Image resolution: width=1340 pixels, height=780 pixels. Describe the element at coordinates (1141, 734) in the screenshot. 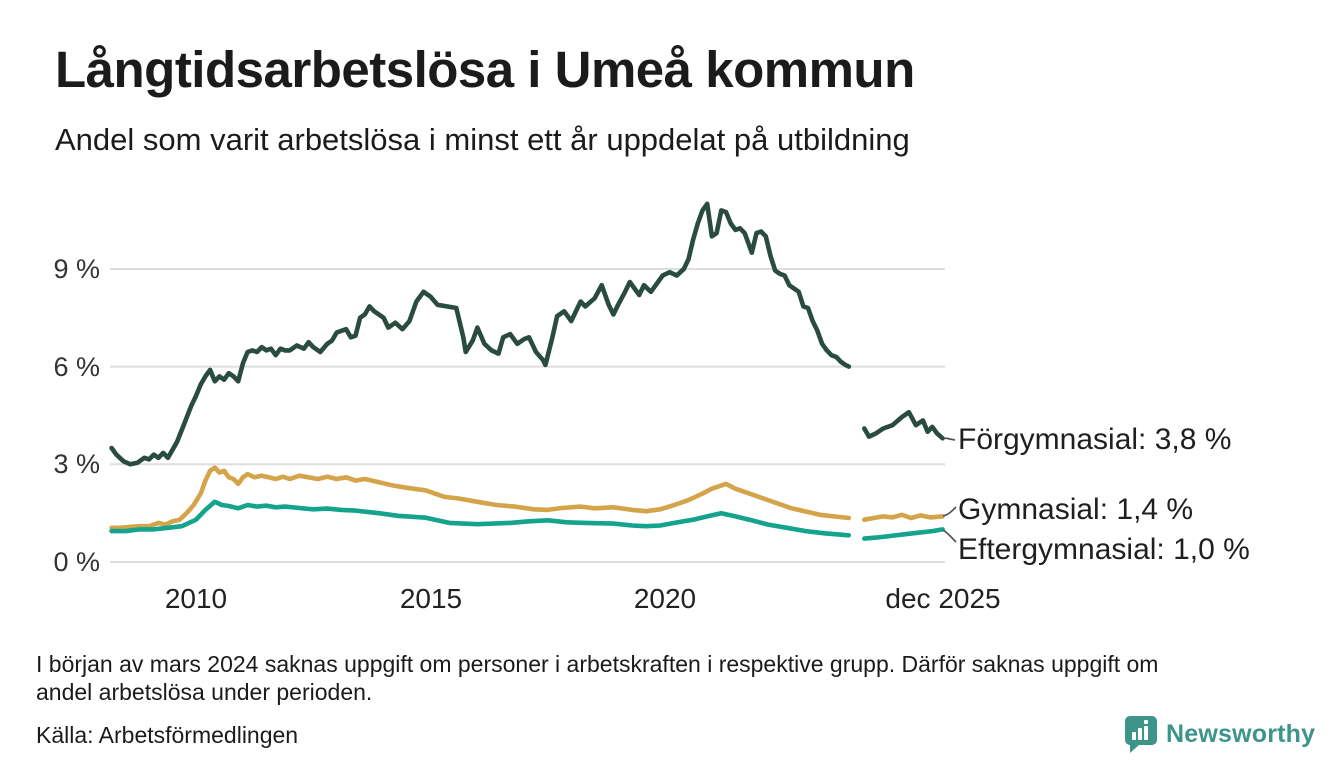

I see `newsworthy-logo-icon` at that location.